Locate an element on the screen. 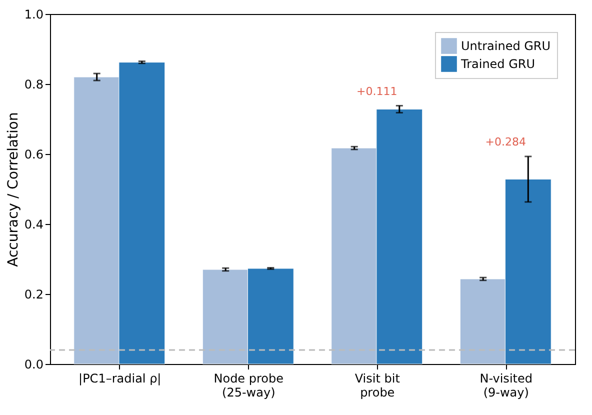 The height and width of the screenshot is (415, 592). y-tick-label: 0.2 is located at coordinates (34, 295).